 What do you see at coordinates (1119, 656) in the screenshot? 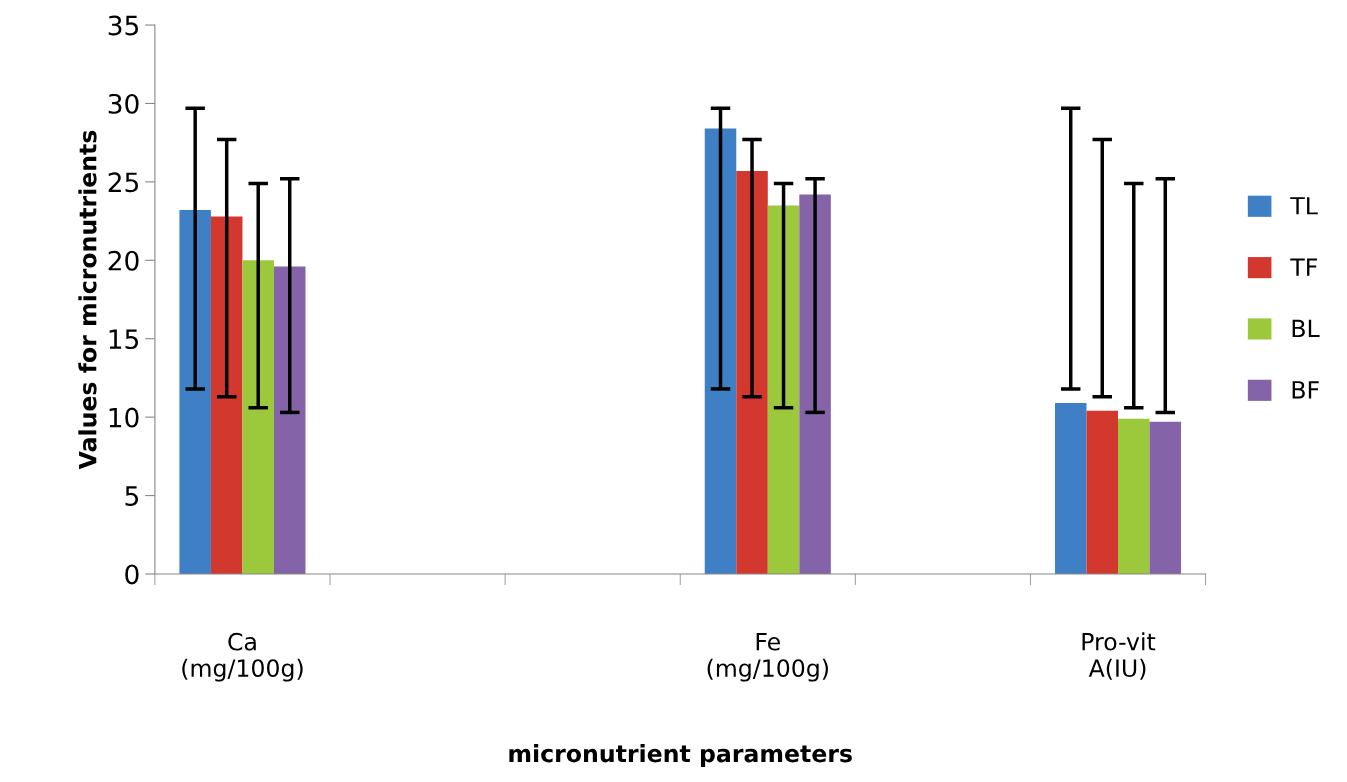
I see `x-tick-label: Pro-vit A(IU)` at bounding box center [1119, 656].